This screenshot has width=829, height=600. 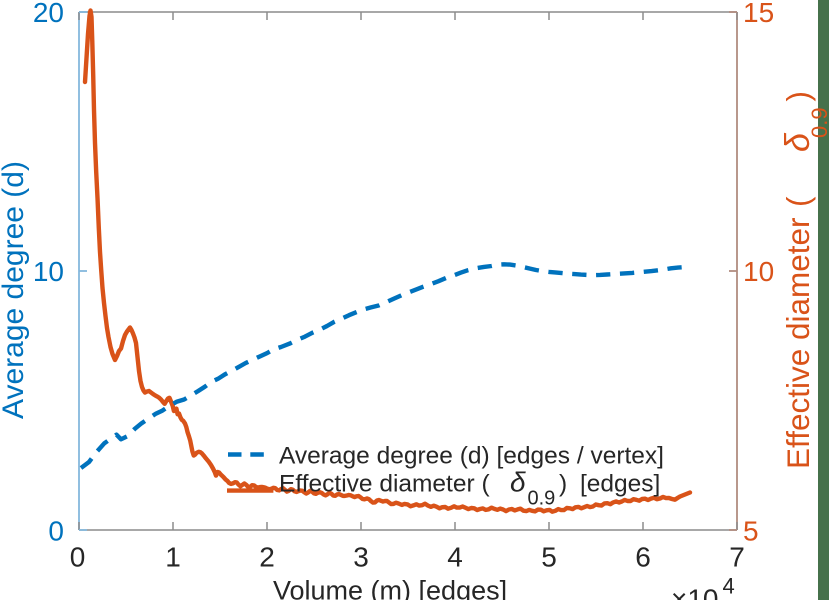 I want to click on svg-text: Volume (m) [edges], so click(x=390, y=588).